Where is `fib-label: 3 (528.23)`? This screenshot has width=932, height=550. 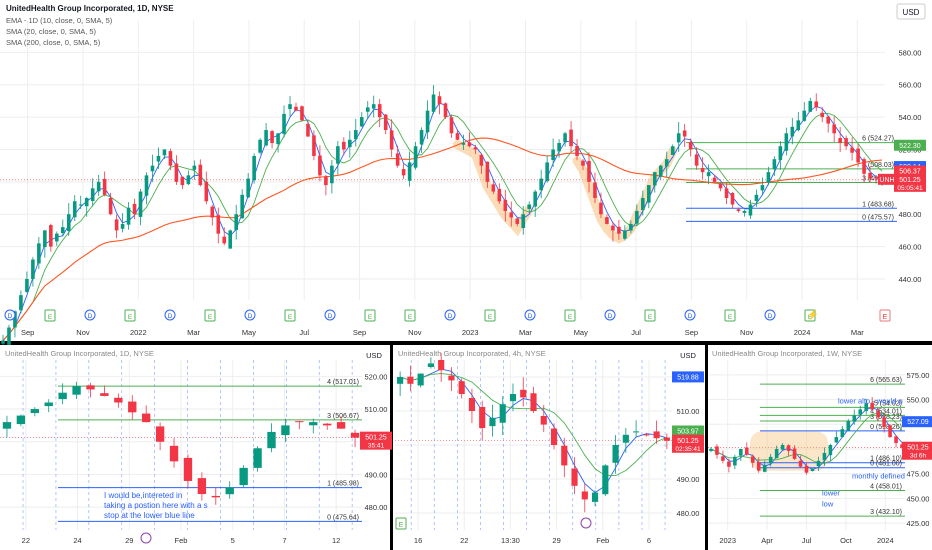 fib-label: 3 (528.23) is located at coordinates (886, 417).